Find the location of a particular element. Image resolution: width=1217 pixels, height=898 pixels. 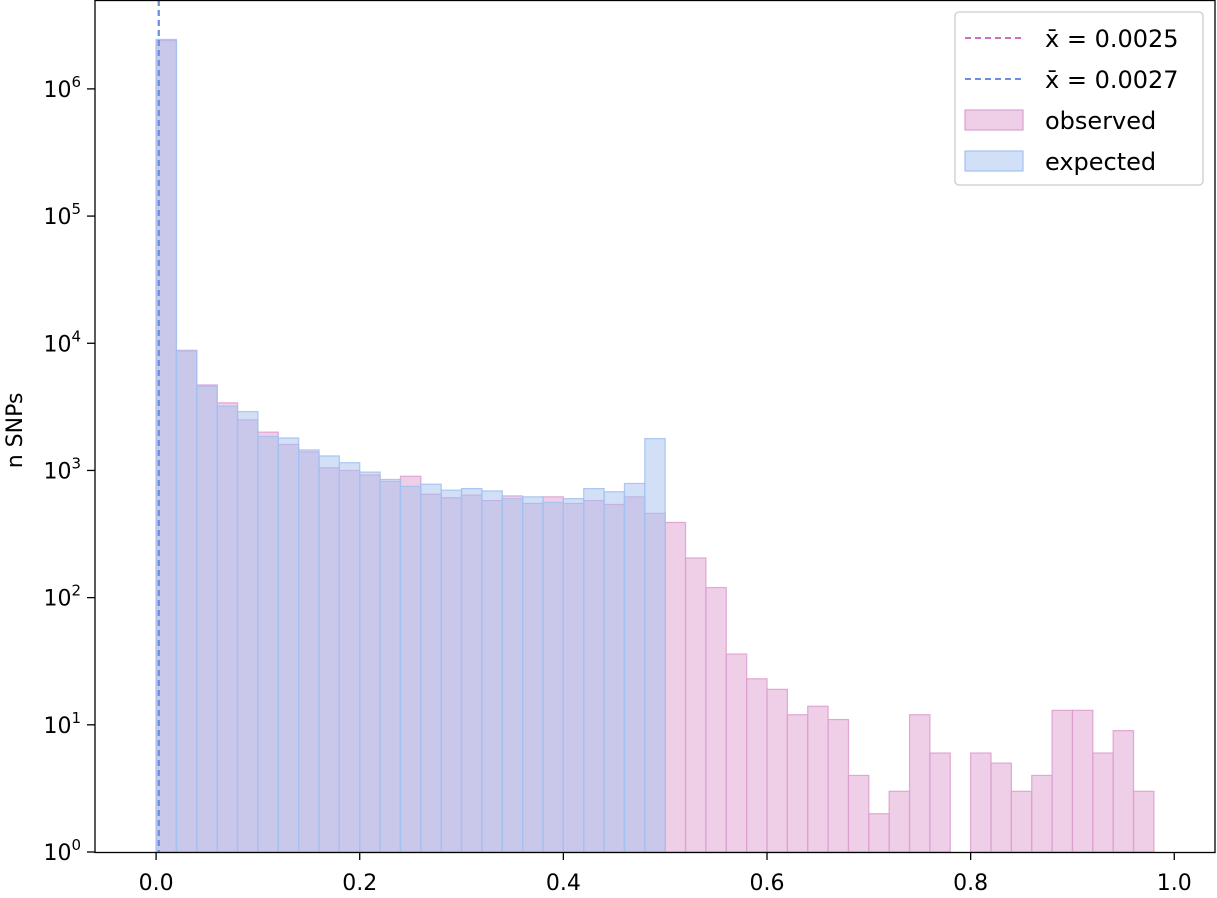

y-tick-label: 10⁵ is located at coordinates (62, 215).